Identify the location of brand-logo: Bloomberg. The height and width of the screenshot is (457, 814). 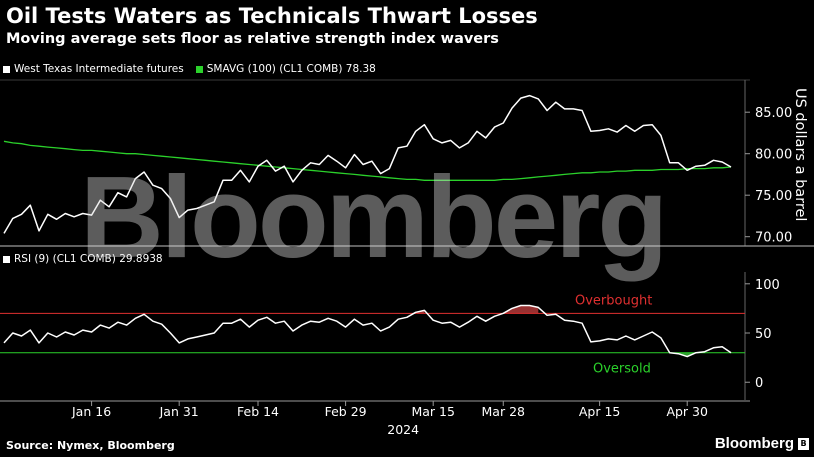
(754, 443).